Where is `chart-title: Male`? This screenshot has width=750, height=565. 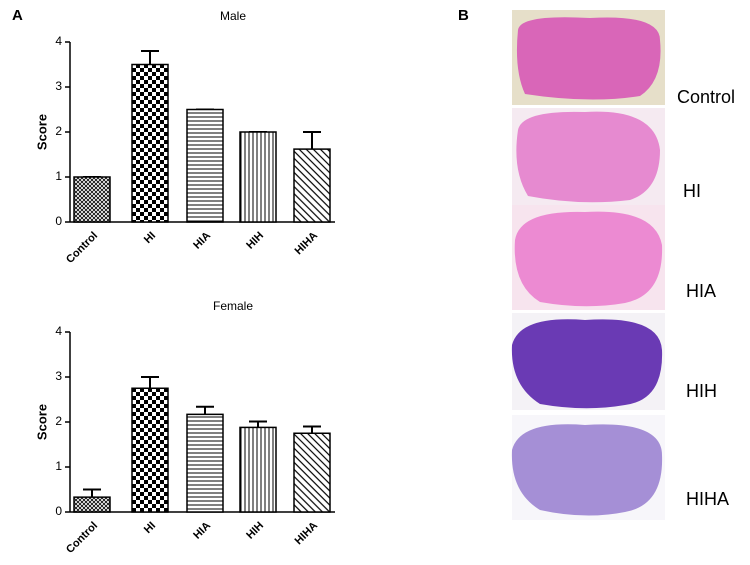
chart-title: Male is located at coordinates (233, 16).